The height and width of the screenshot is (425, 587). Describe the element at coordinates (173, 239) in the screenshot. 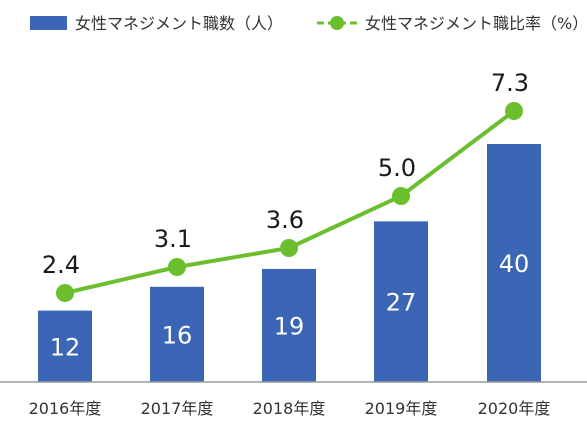

I see `line-value-label: 3.1` at that location.